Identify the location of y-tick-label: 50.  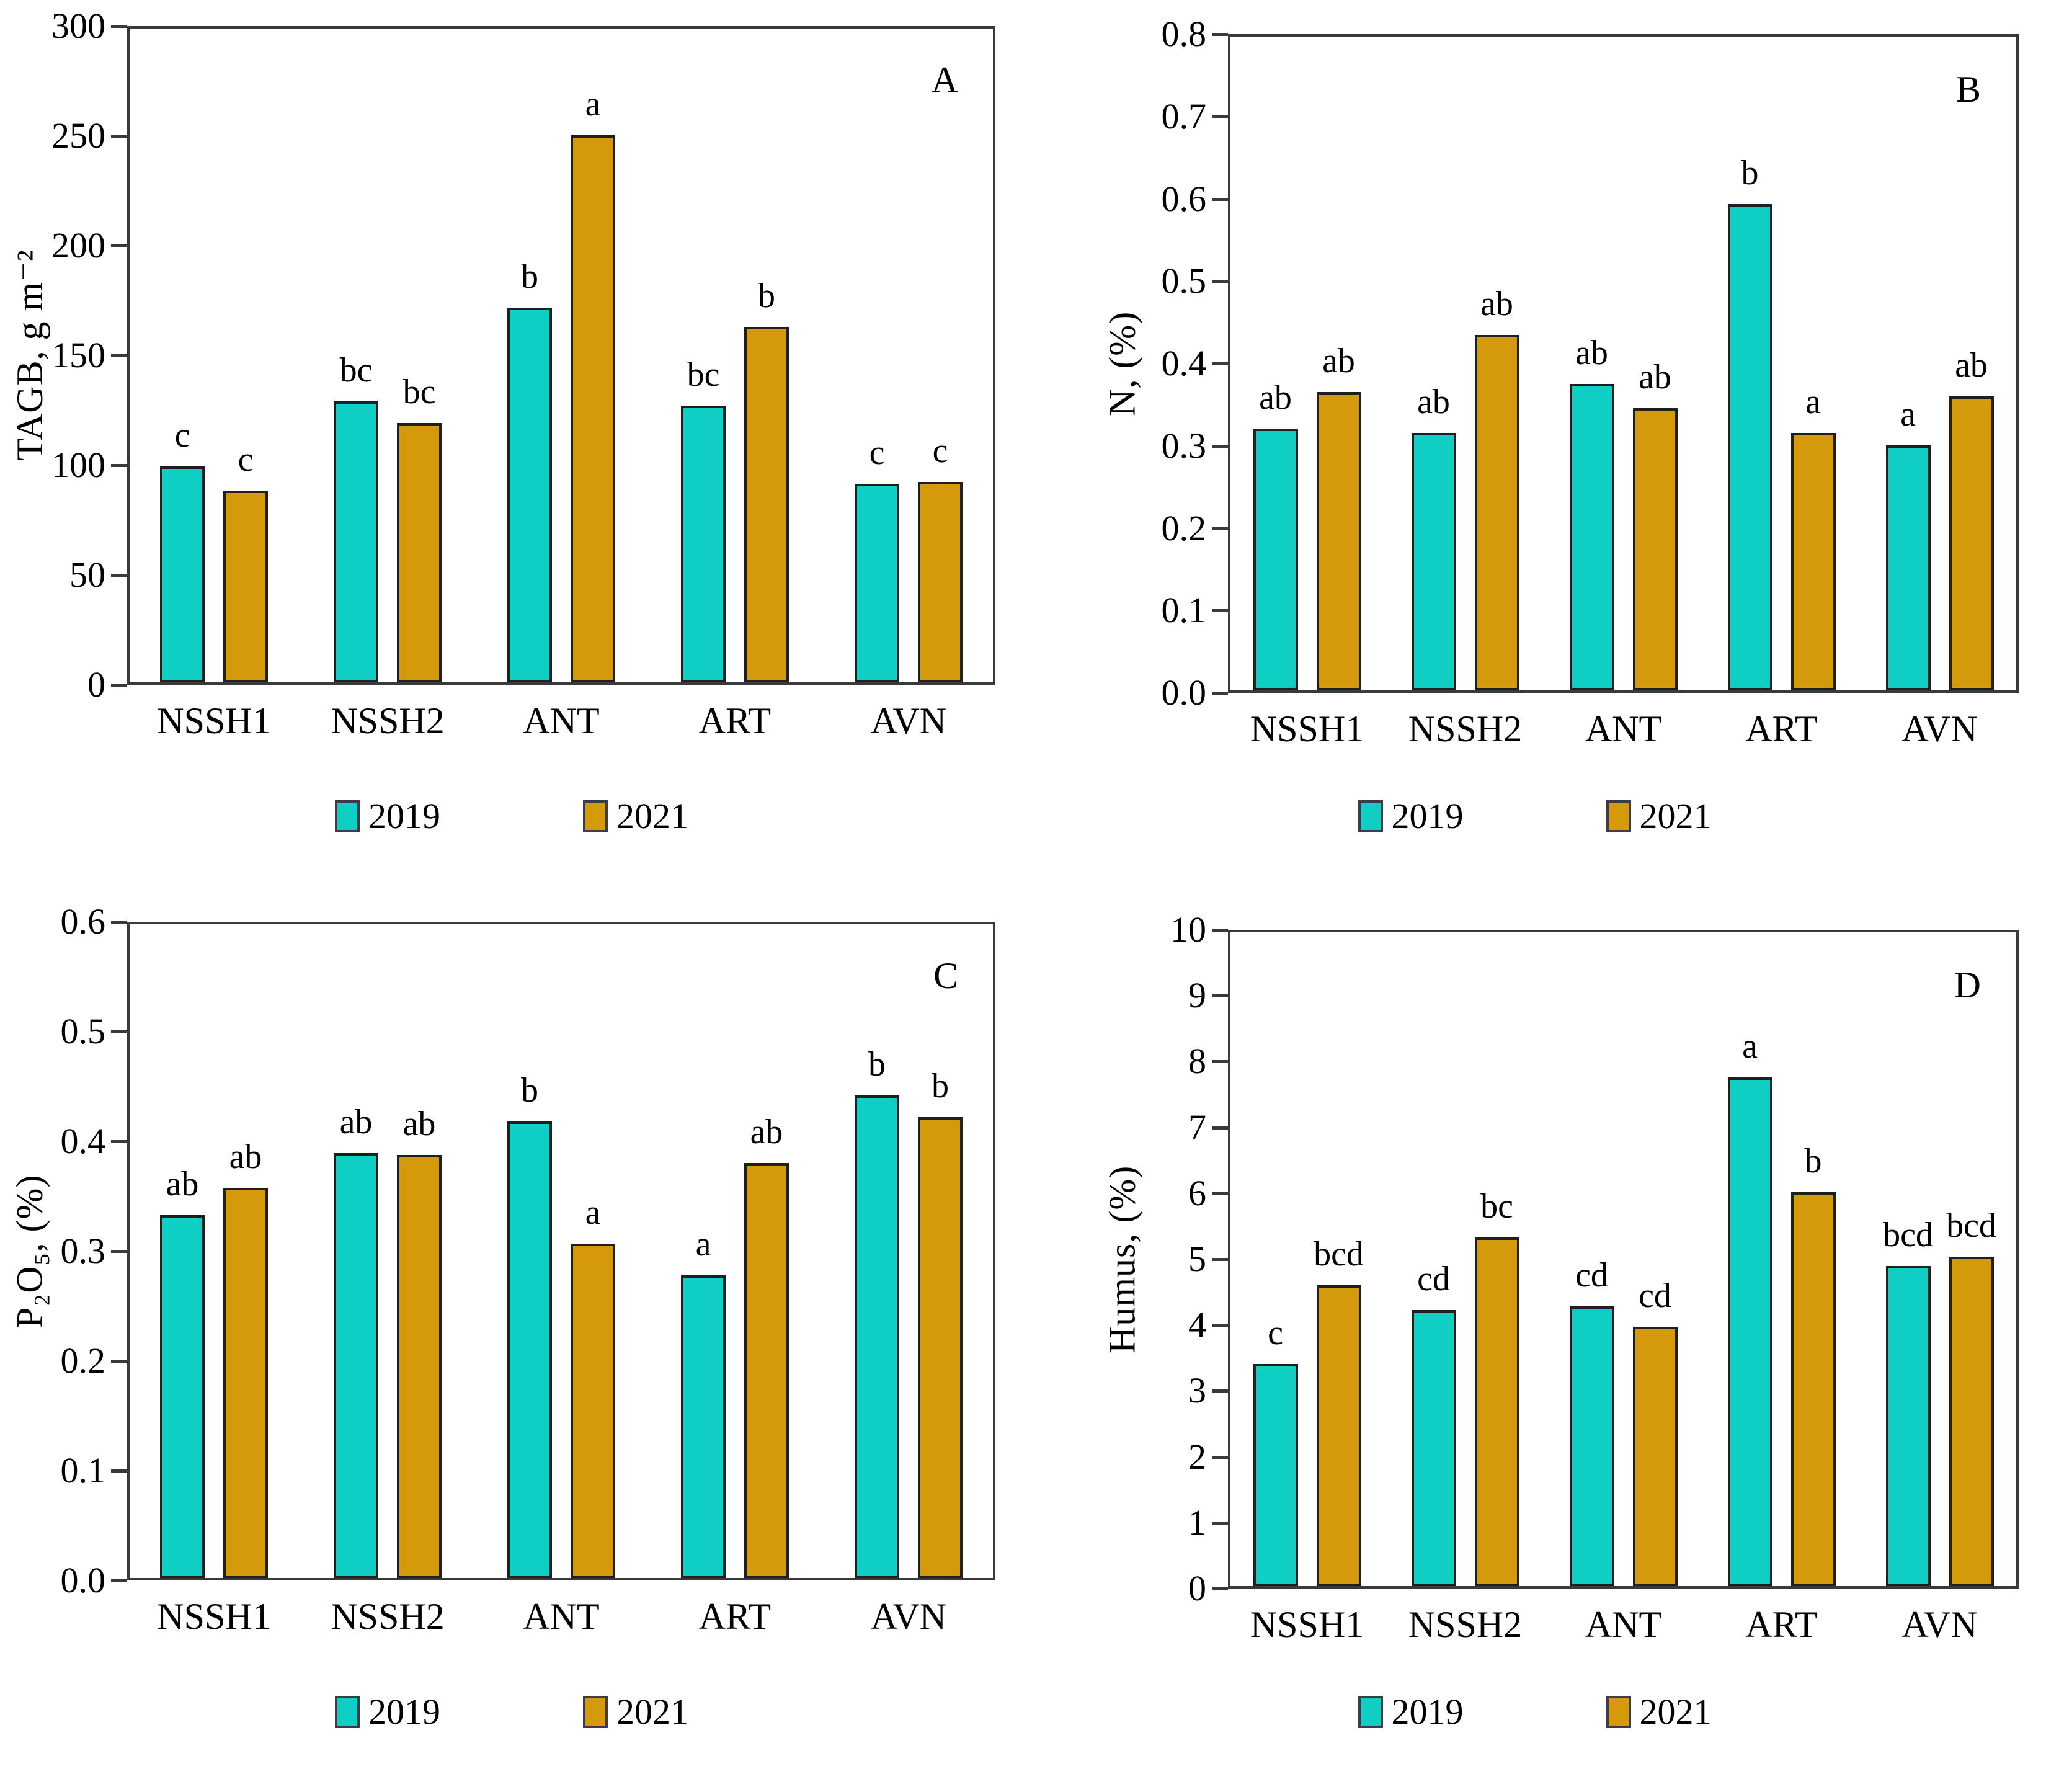
(87, 575).